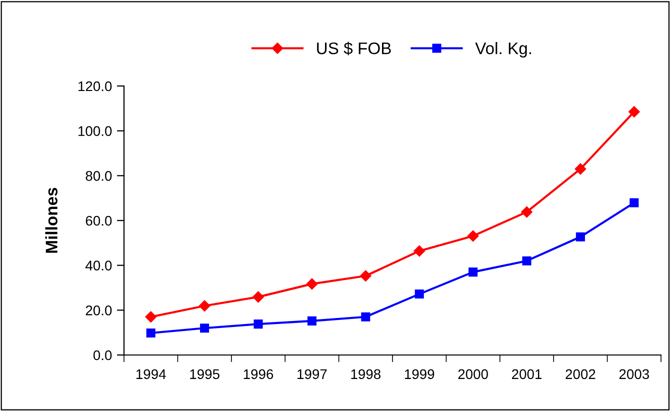 The width and height of the screenshot is (671, 411). Describe the element at coordinates (98, 265) in the screenshot. I see `y-tick-label: 40.0` at that location.